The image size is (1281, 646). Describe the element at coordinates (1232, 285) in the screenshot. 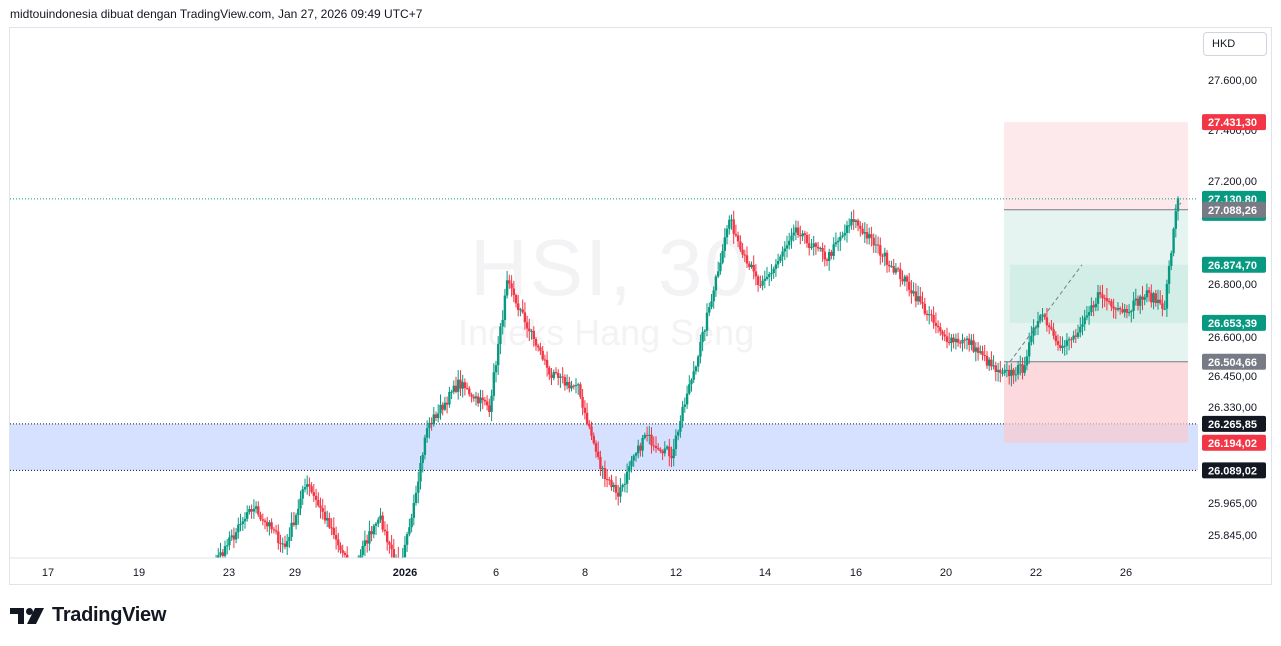

I see `price-tick-label: 26.800,00` at that location.